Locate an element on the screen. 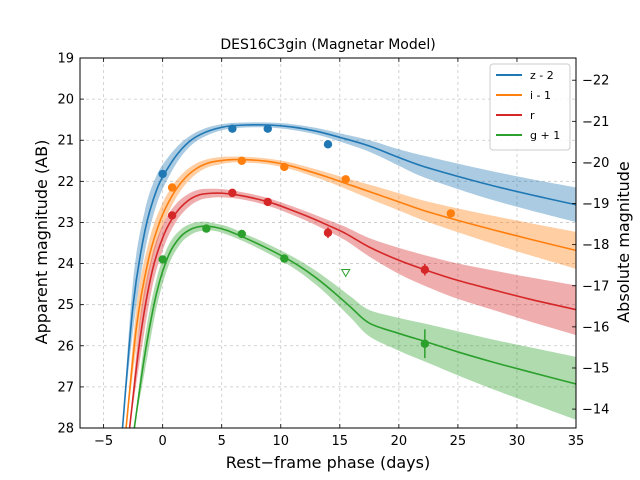 The width and height of the screenshot is (640, 480). legend-box is located at coordinates (530, 107).